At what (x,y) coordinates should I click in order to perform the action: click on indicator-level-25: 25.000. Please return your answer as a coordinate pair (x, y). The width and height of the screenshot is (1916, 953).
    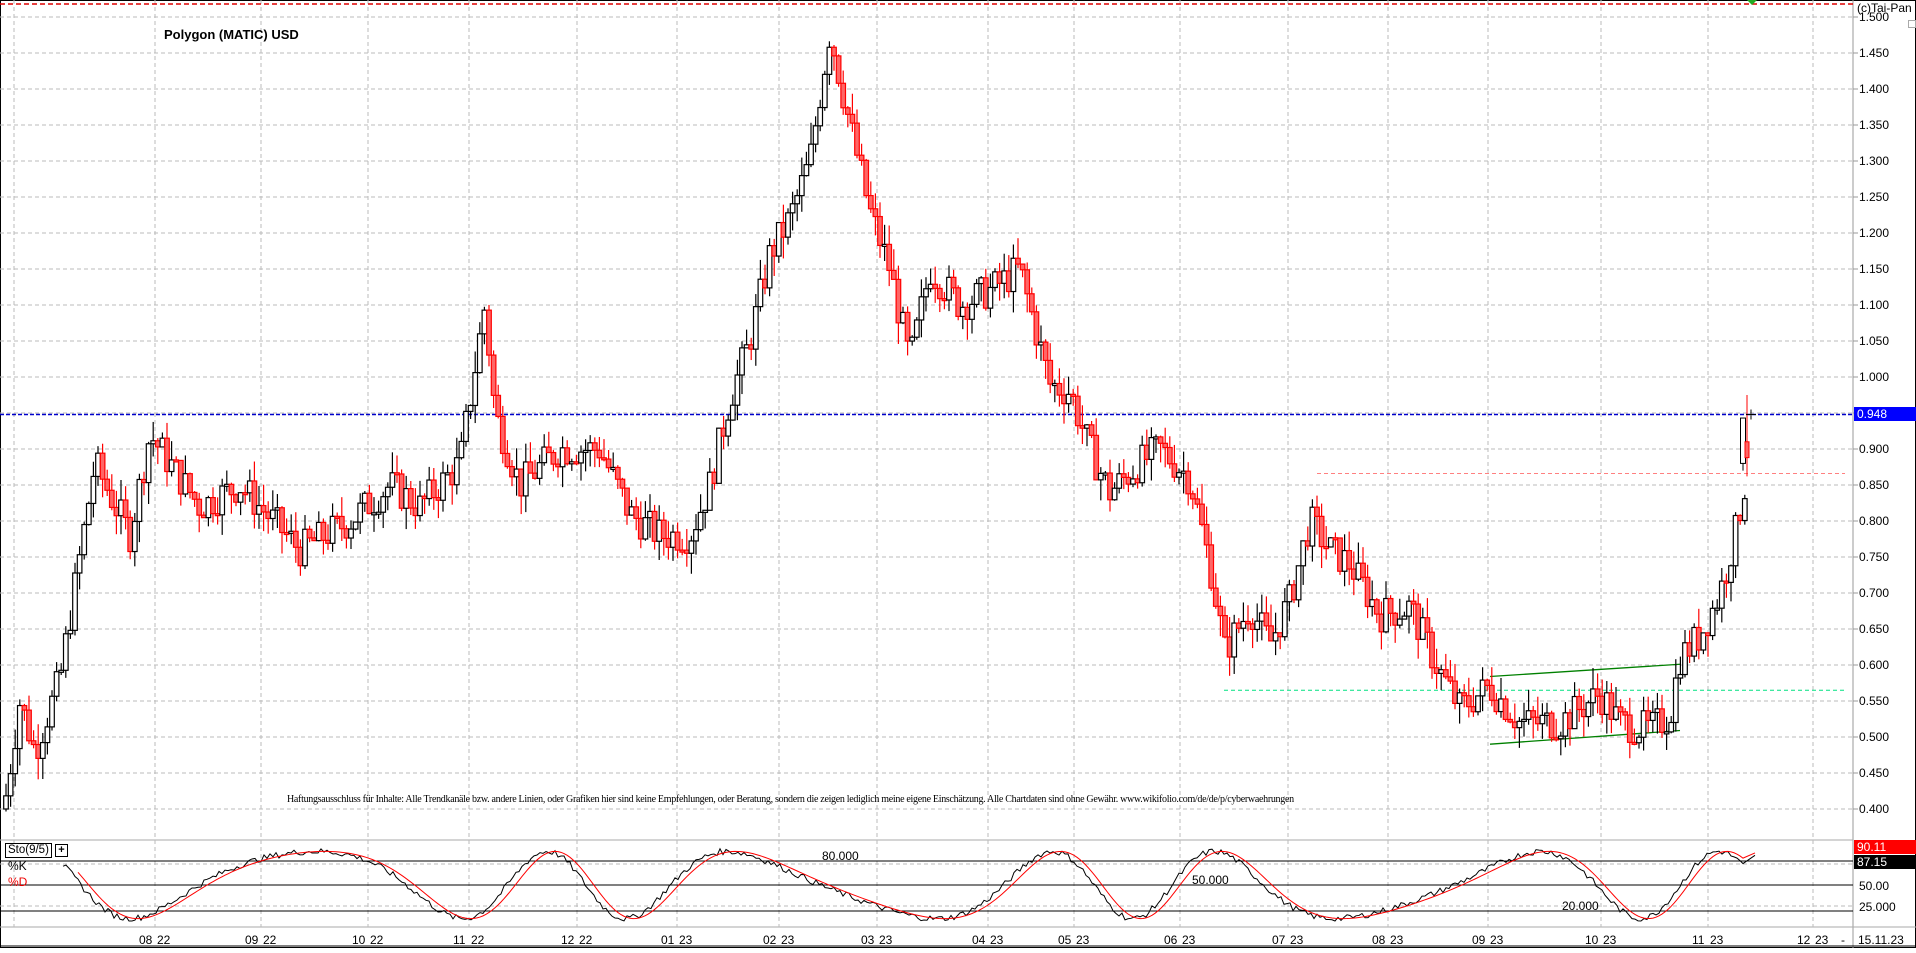
    Looking at the image, I should click on (1877, 907).